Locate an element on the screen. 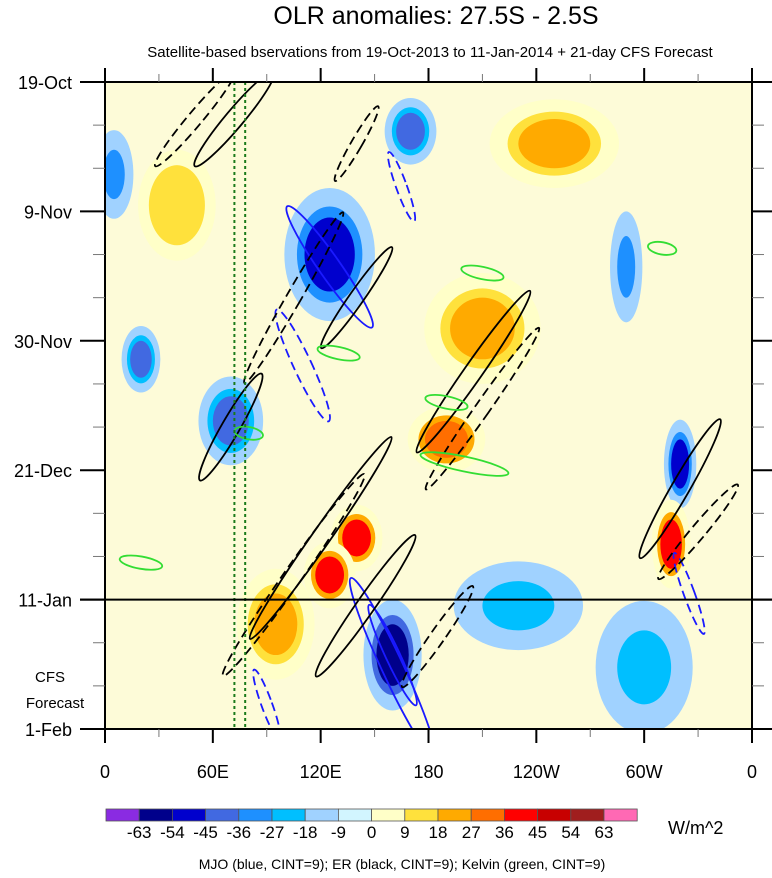 This screenshot has width=772, height=878. colorbar-label: 9 is located at coordinates (404, 832).